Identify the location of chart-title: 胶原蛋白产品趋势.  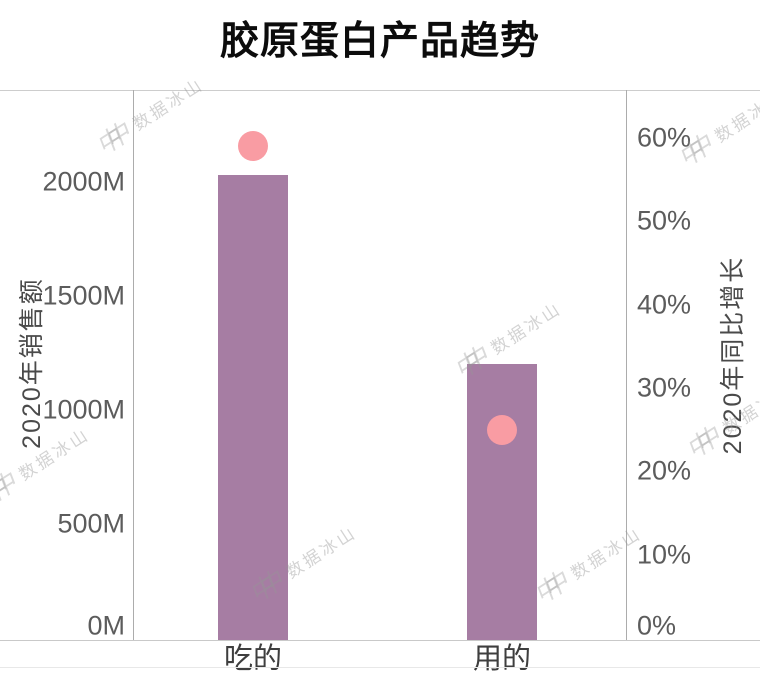
(379, 41).